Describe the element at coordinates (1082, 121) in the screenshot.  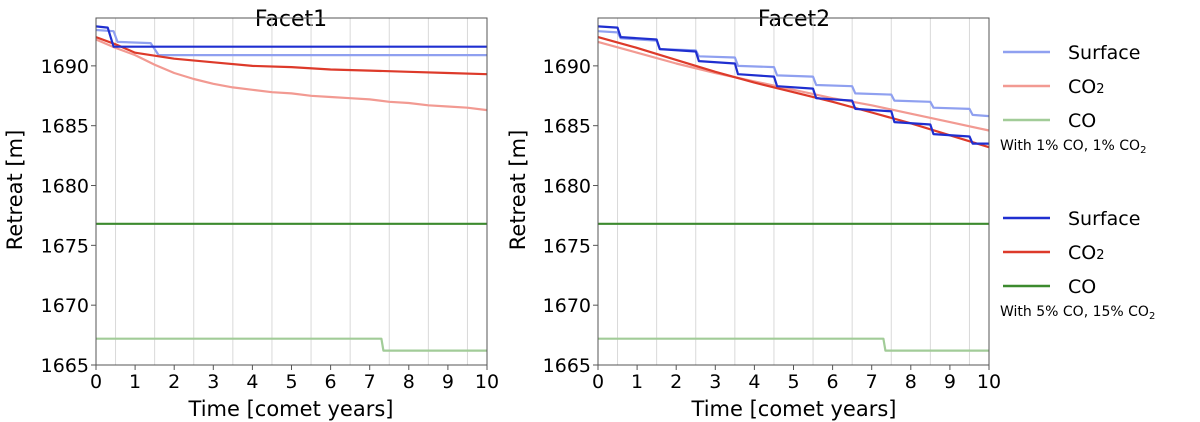
I see `legend-label-co-1pct: CO` at that location.